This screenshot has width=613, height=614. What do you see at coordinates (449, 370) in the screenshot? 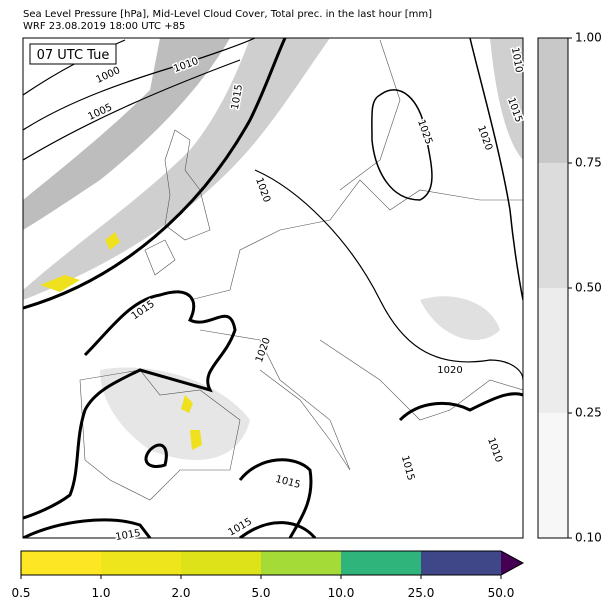
I see `isobar-label: 1020` at bounding box center [449, 370].